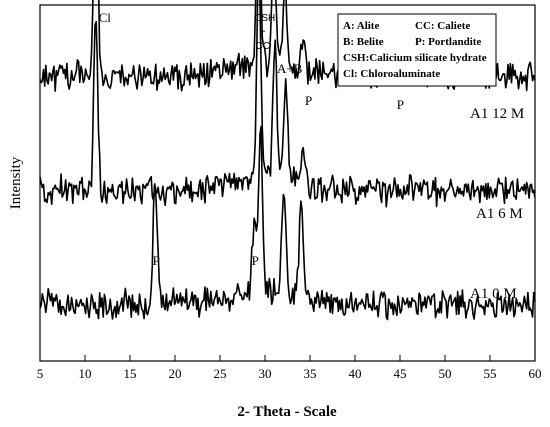 This screenshot has height=427, width=550. What do you see at coordinates (175, 373) in the screenshot?
I see `x-tick-label: 20` at bounding box center [175, 373].